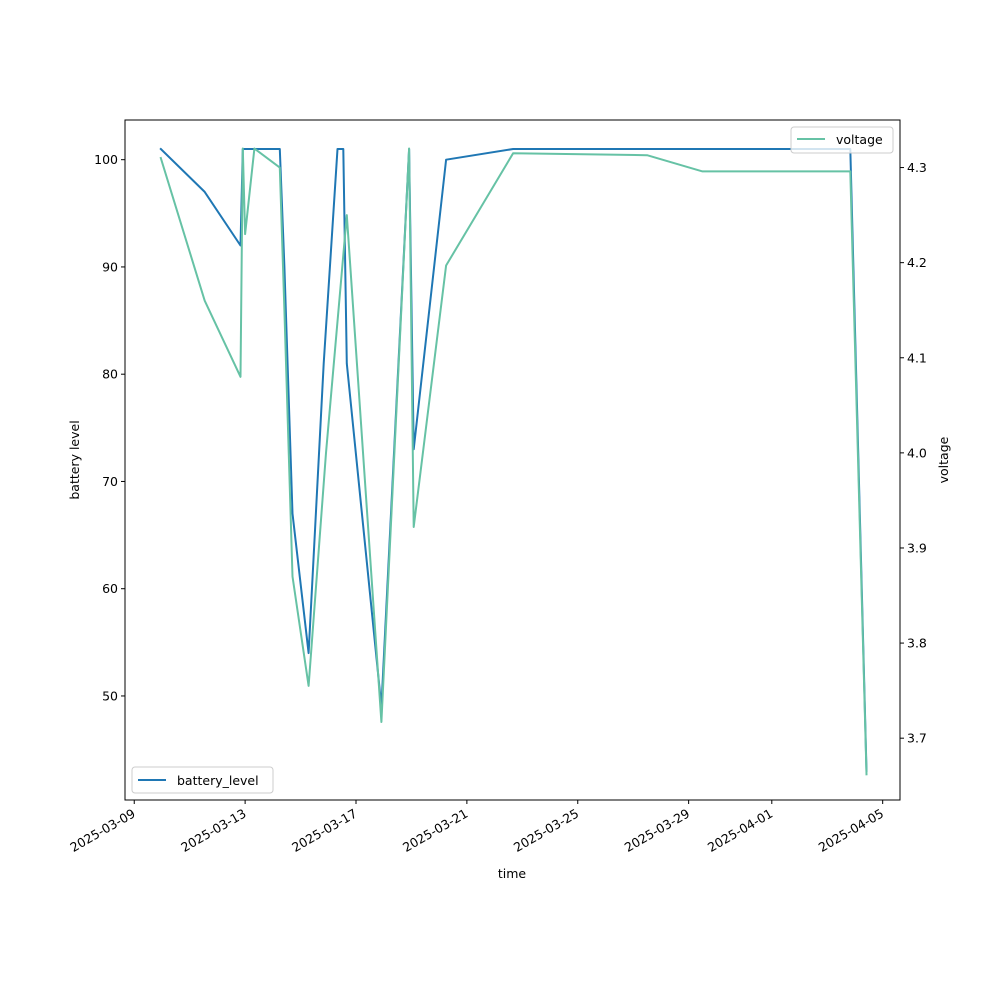  What do you see at coordinates (110, 695) in the screenshot?
I see `y-tick-label: 50` at bounding box center [110, 695].